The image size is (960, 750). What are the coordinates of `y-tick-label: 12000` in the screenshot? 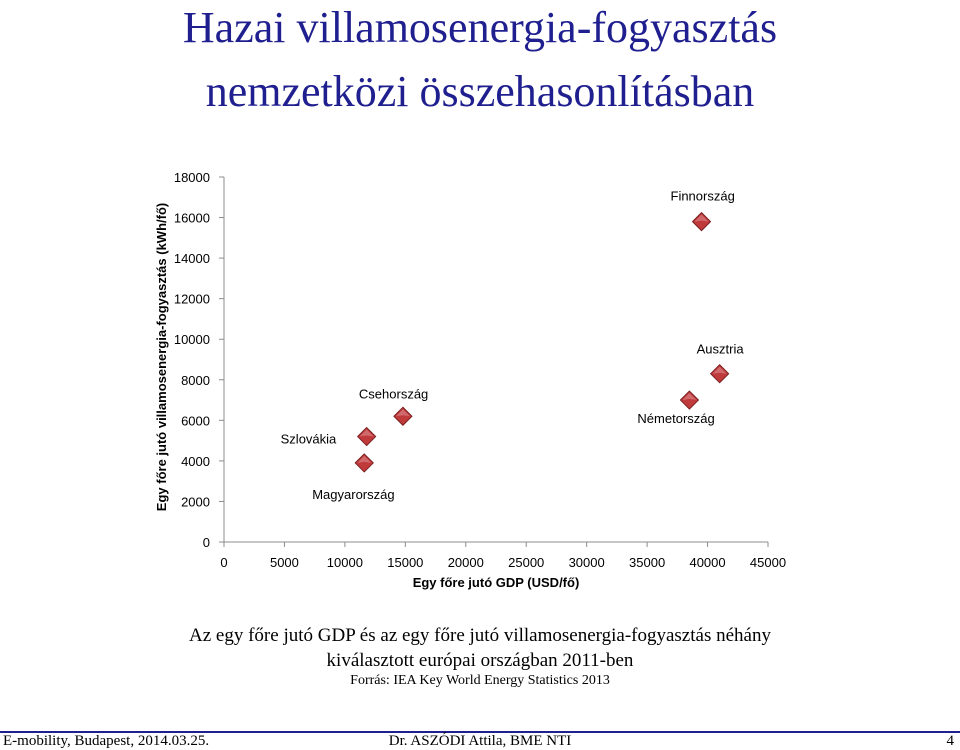 It's located at (192, 299).